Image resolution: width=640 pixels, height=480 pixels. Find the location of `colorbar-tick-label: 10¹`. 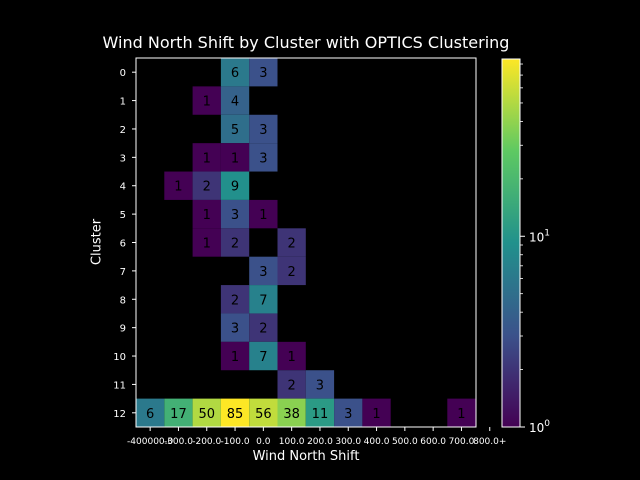

colorbar-tick-label: 10¹ is located at coordinates (539, 236).